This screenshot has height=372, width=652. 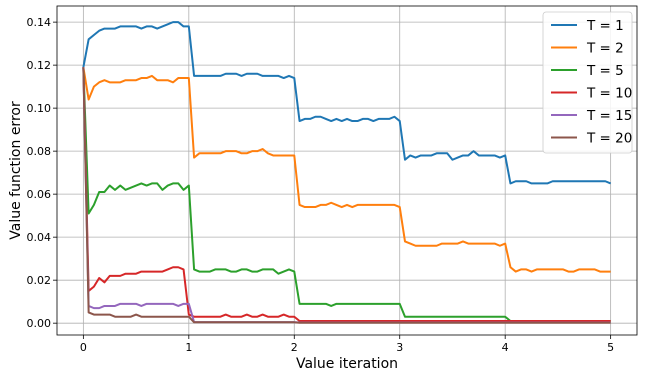 What do you see at coordinates (587, 82) in the screenshot?
I see `legend: T = 1 T = 2 T = 5 T = 10 T = 15 T = 20` at bounding box center [587, 82].